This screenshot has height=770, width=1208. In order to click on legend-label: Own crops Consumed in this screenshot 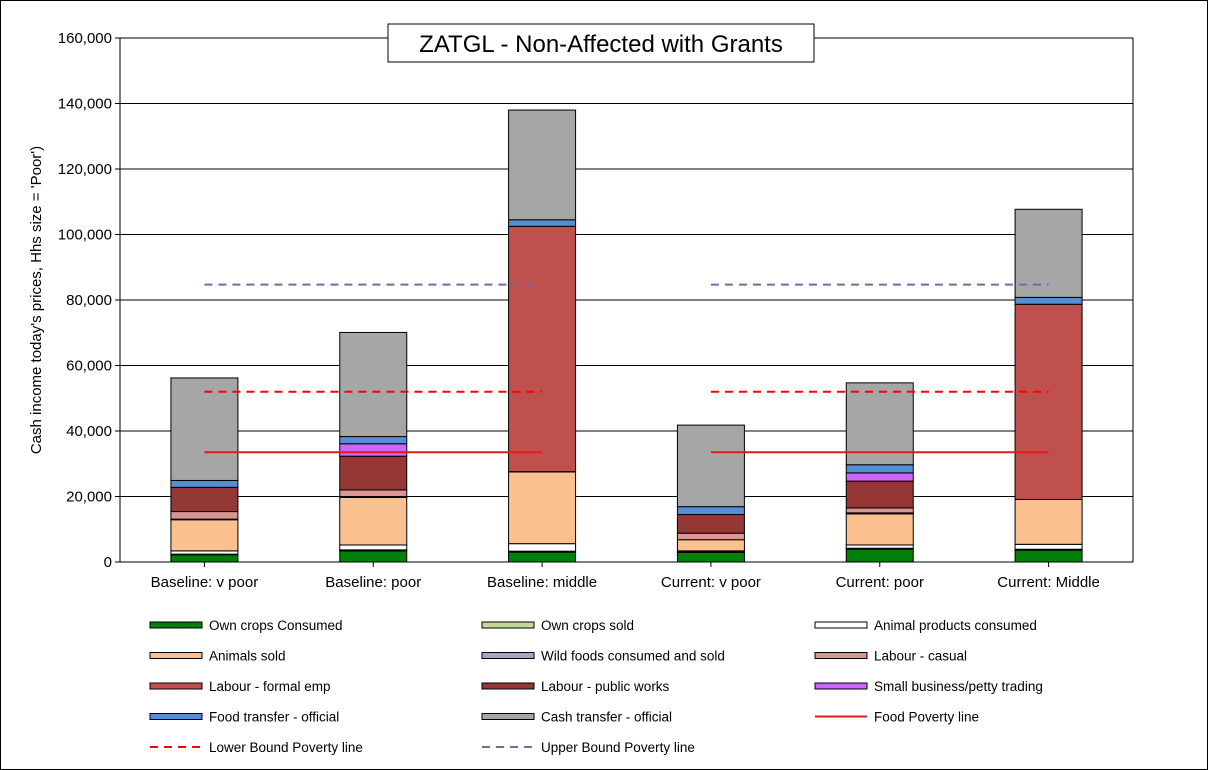, I will do `click(276, 625)`.